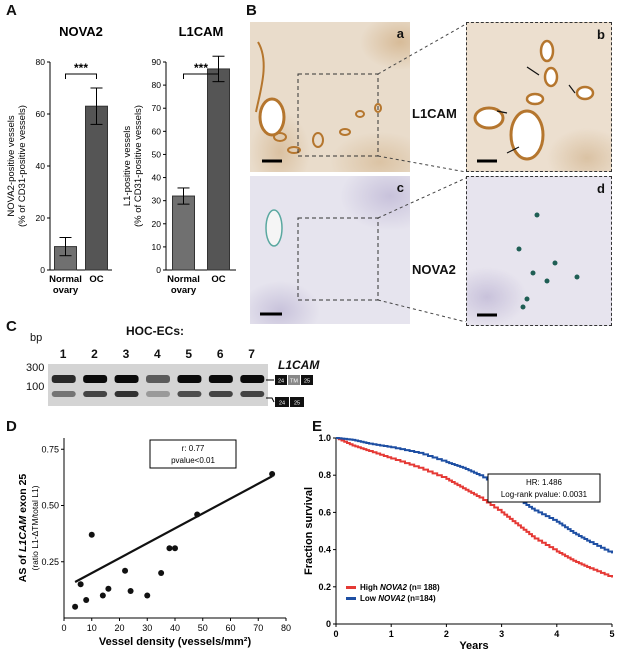 This screenshot has height=652, width=617. I want to click on gel-title: HOC-ECs:, so click(155, 331).